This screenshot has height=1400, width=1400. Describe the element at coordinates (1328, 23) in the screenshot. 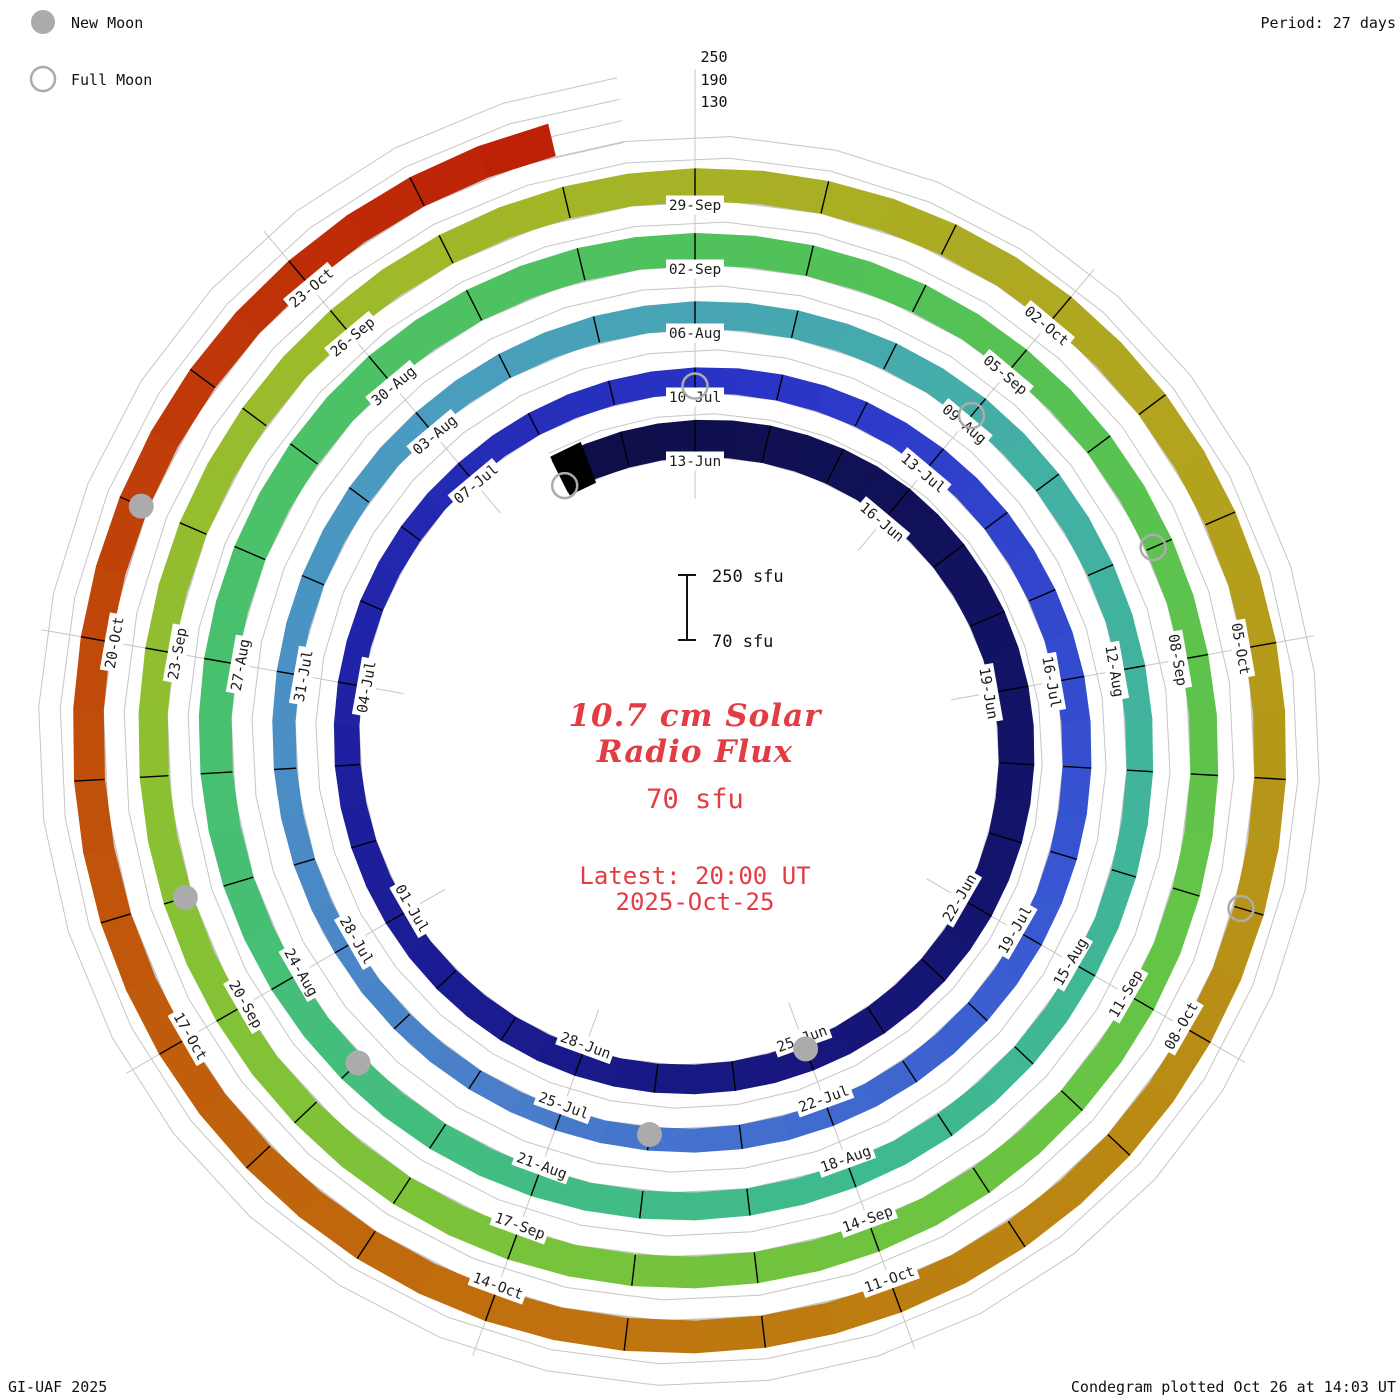

I see `period-label: Period: 27 days` at that location.